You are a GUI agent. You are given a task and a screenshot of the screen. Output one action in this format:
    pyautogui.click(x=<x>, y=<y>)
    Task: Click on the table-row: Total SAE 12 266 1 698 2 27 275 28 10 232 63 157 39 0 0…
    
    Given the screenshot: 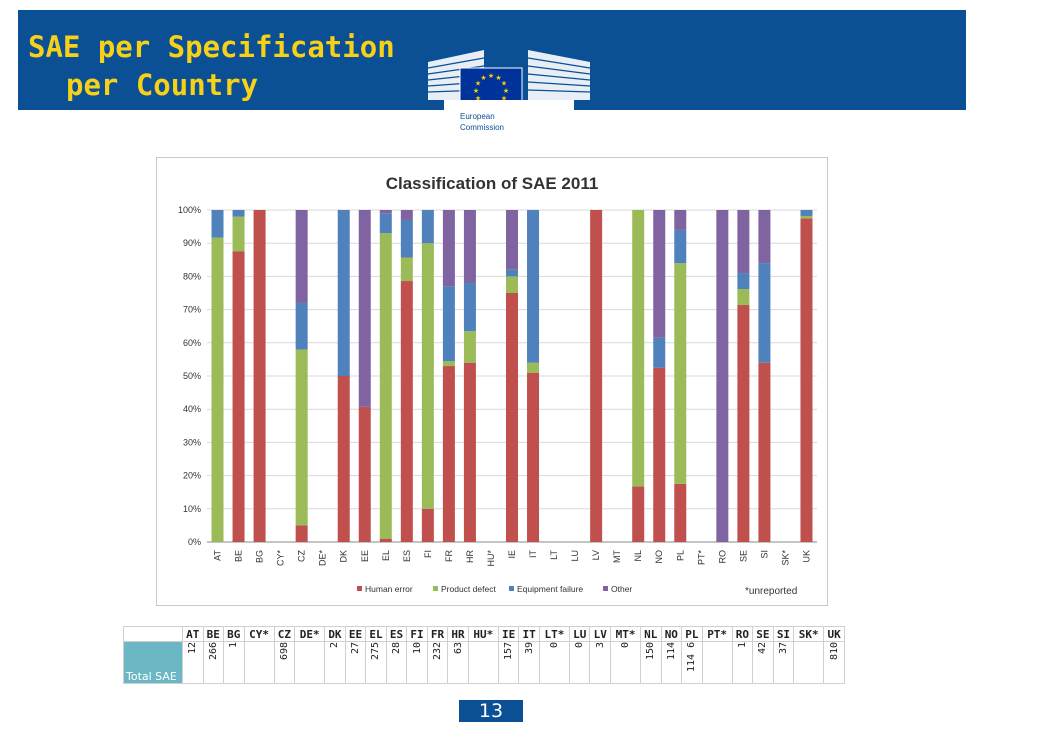 What is the action you would take?
    pyautogui.click(x=484, y=662)
    